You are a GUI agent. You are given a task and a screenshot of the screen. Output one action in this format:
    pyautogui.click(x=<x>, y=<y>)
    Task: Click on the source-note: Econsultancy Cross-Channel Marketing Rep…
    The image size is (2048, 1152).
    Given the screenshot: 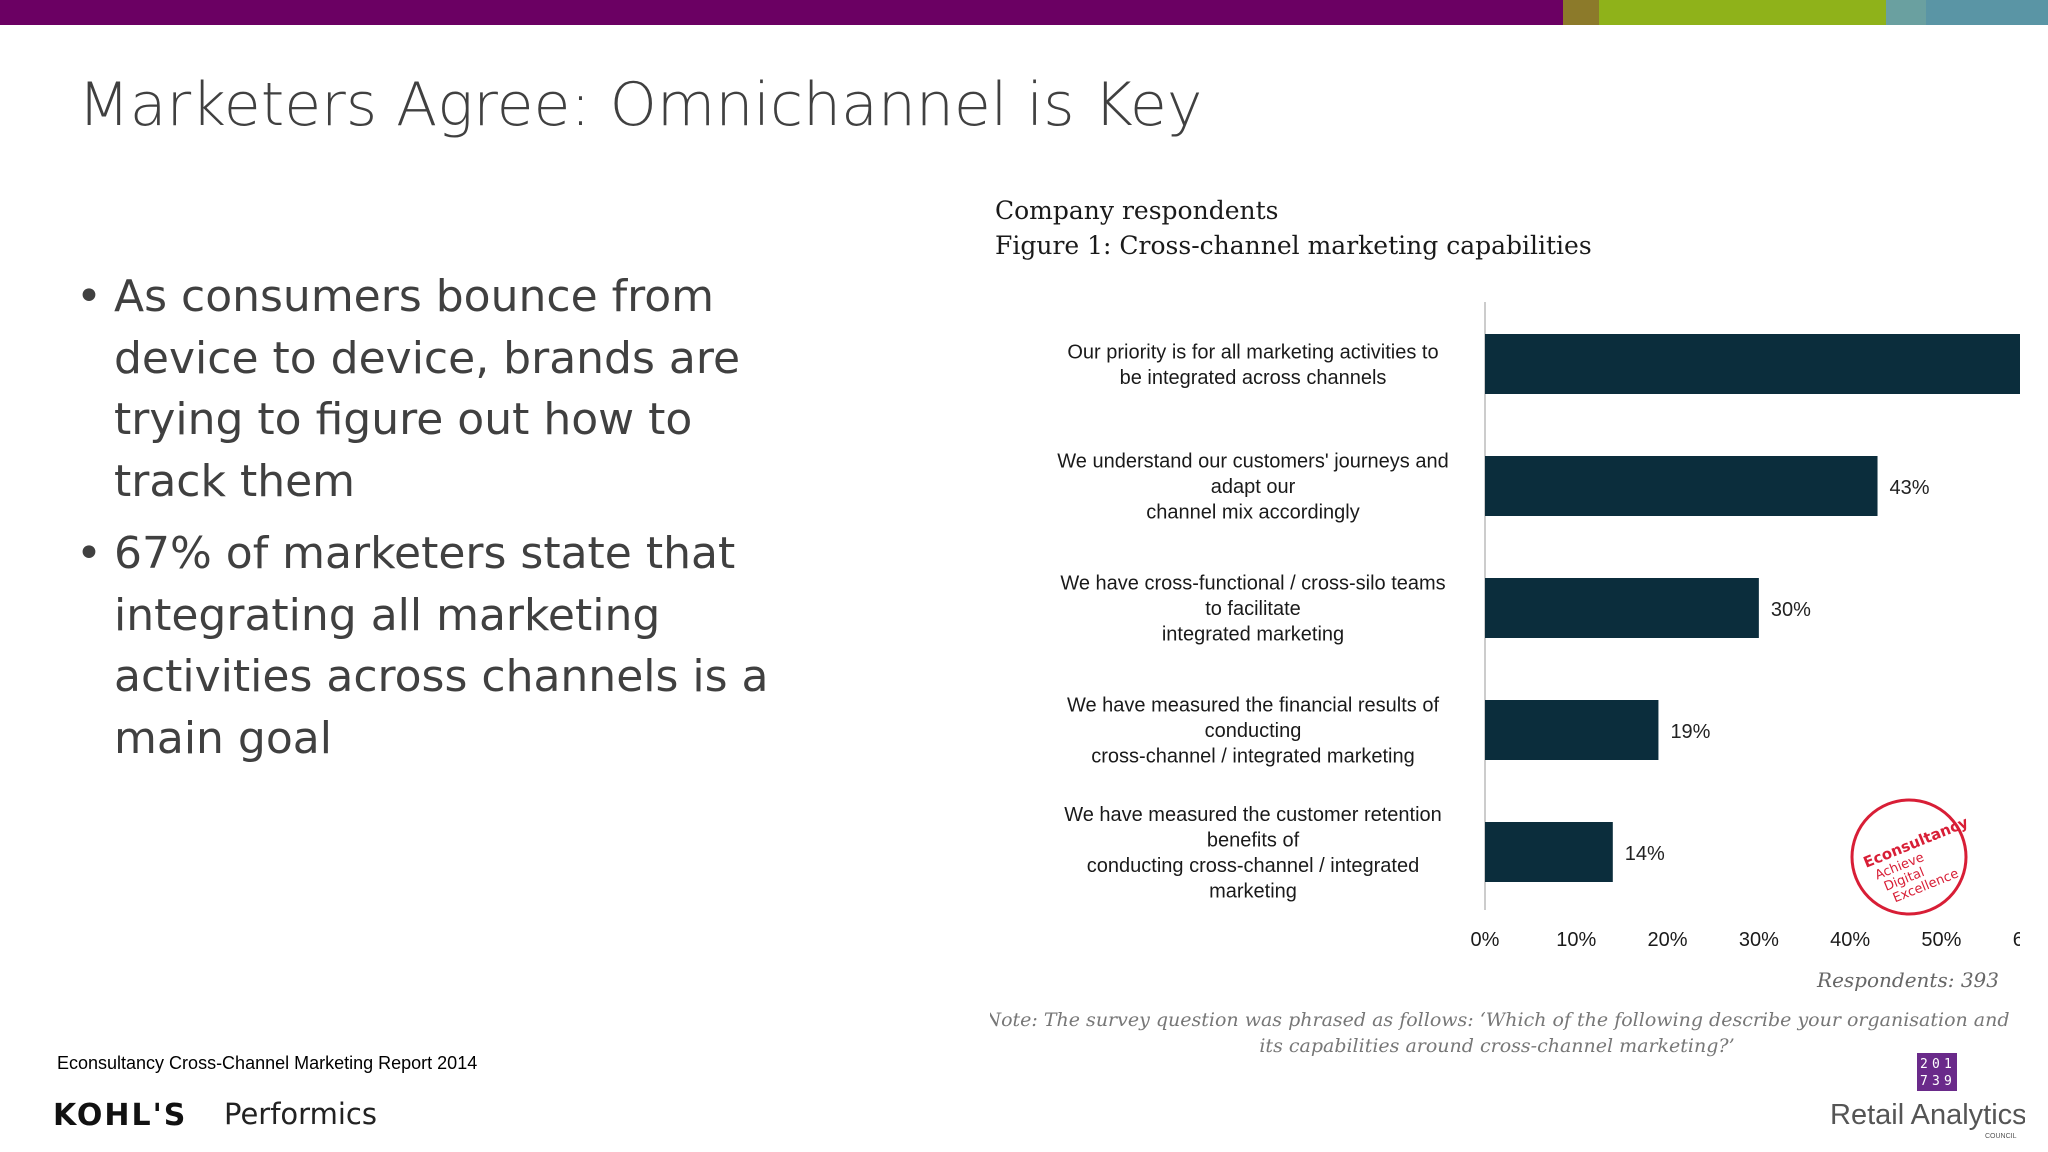 What is the action you would take?
    pyautogui.click(x=267, y=1063)
    